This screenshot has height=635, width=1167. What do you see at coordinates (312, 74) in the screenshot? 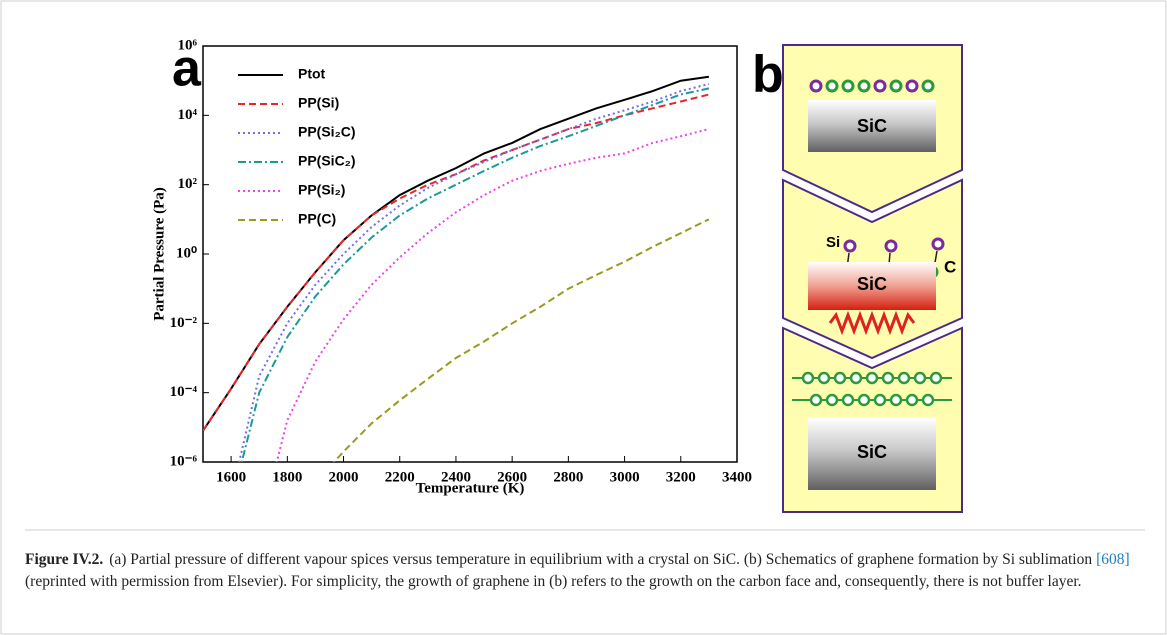
I see `legend-label: Ptot` at bounding box center [312, 74].